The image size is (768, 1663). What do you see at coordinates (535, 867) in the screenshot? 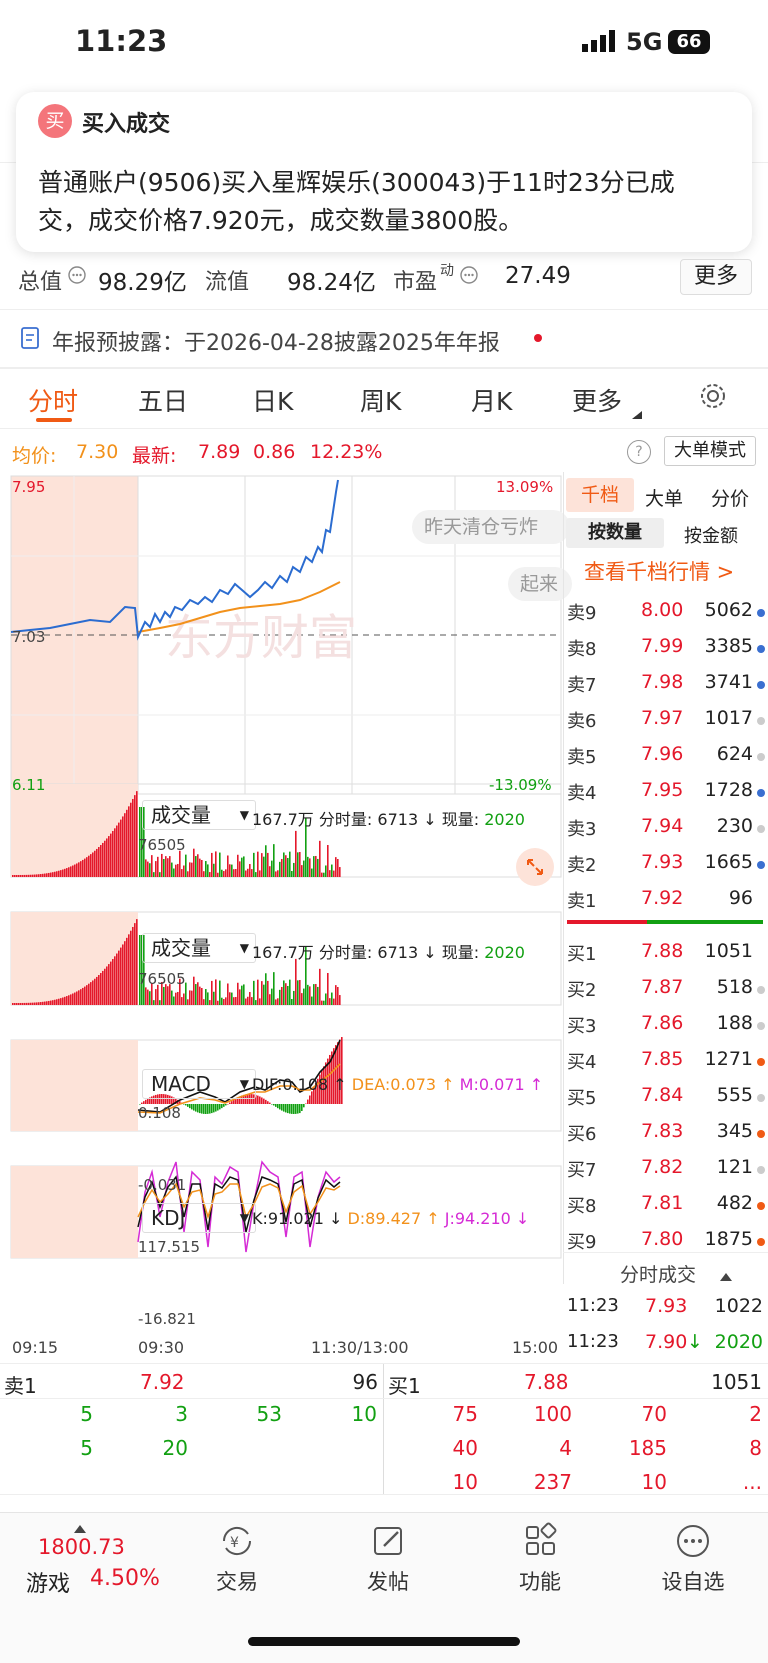
I see `expand-icon` at bounding box center [535, 867].